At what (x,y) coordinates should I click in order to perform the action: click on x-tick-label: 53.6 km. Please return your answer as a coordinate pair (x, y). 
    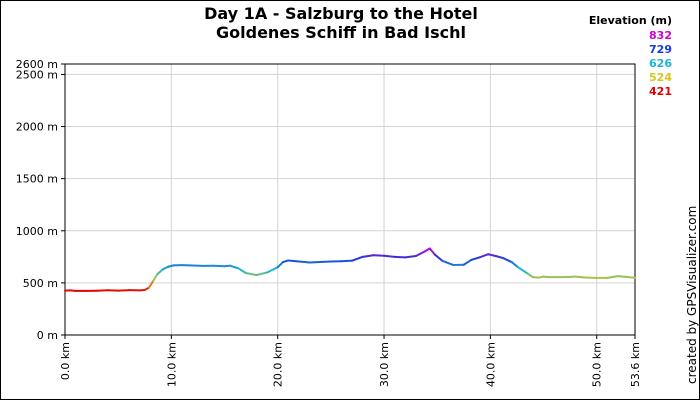
    Looking at the image, I should click on (635, 364).